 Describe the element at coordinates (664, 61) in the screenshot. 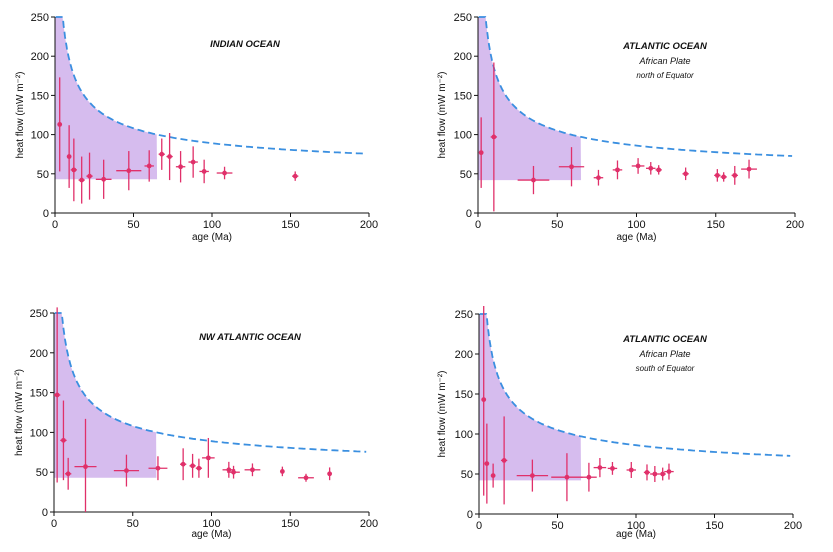

I see `panel-subtitle: African Plate` at that location.